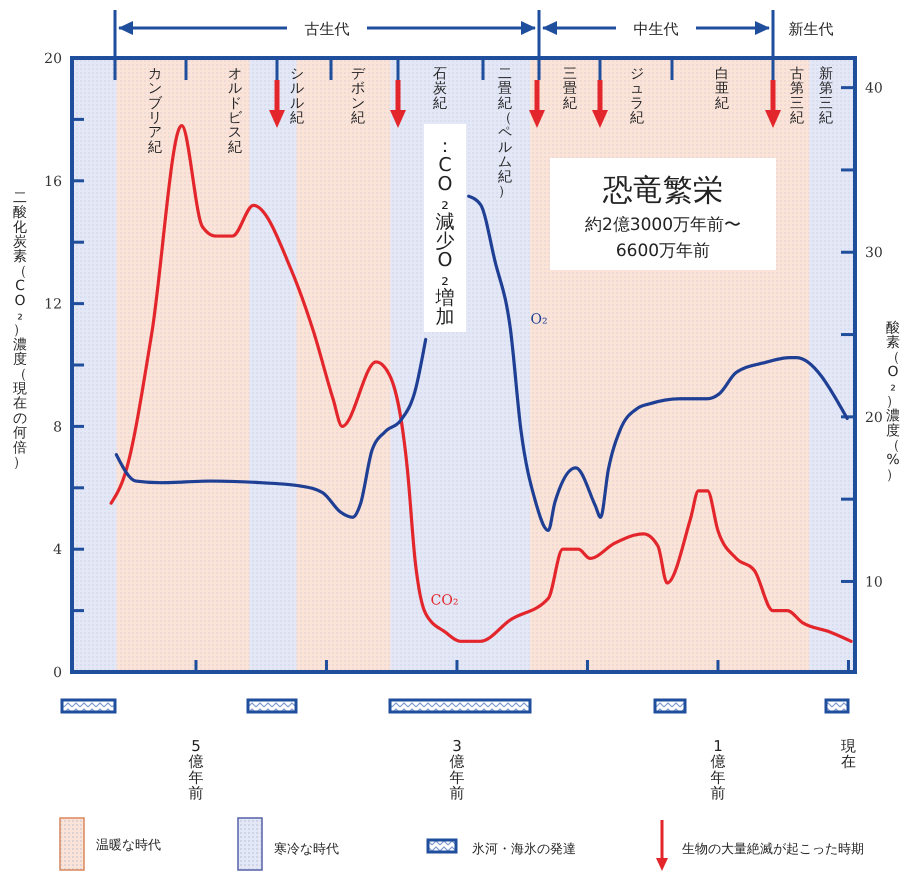  Describe the element at coordinates (297, 96) in the screenshot. I see `annotation: シルル紀` at that location.